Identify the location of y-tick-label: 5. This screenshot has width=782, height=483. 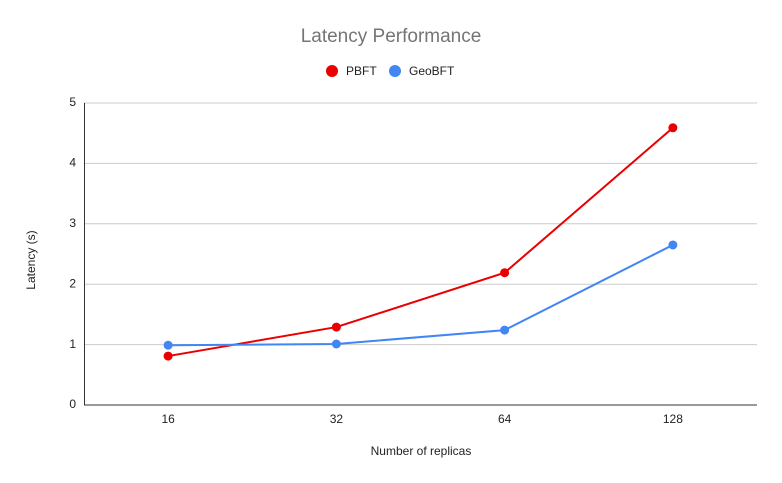
(72, 102).